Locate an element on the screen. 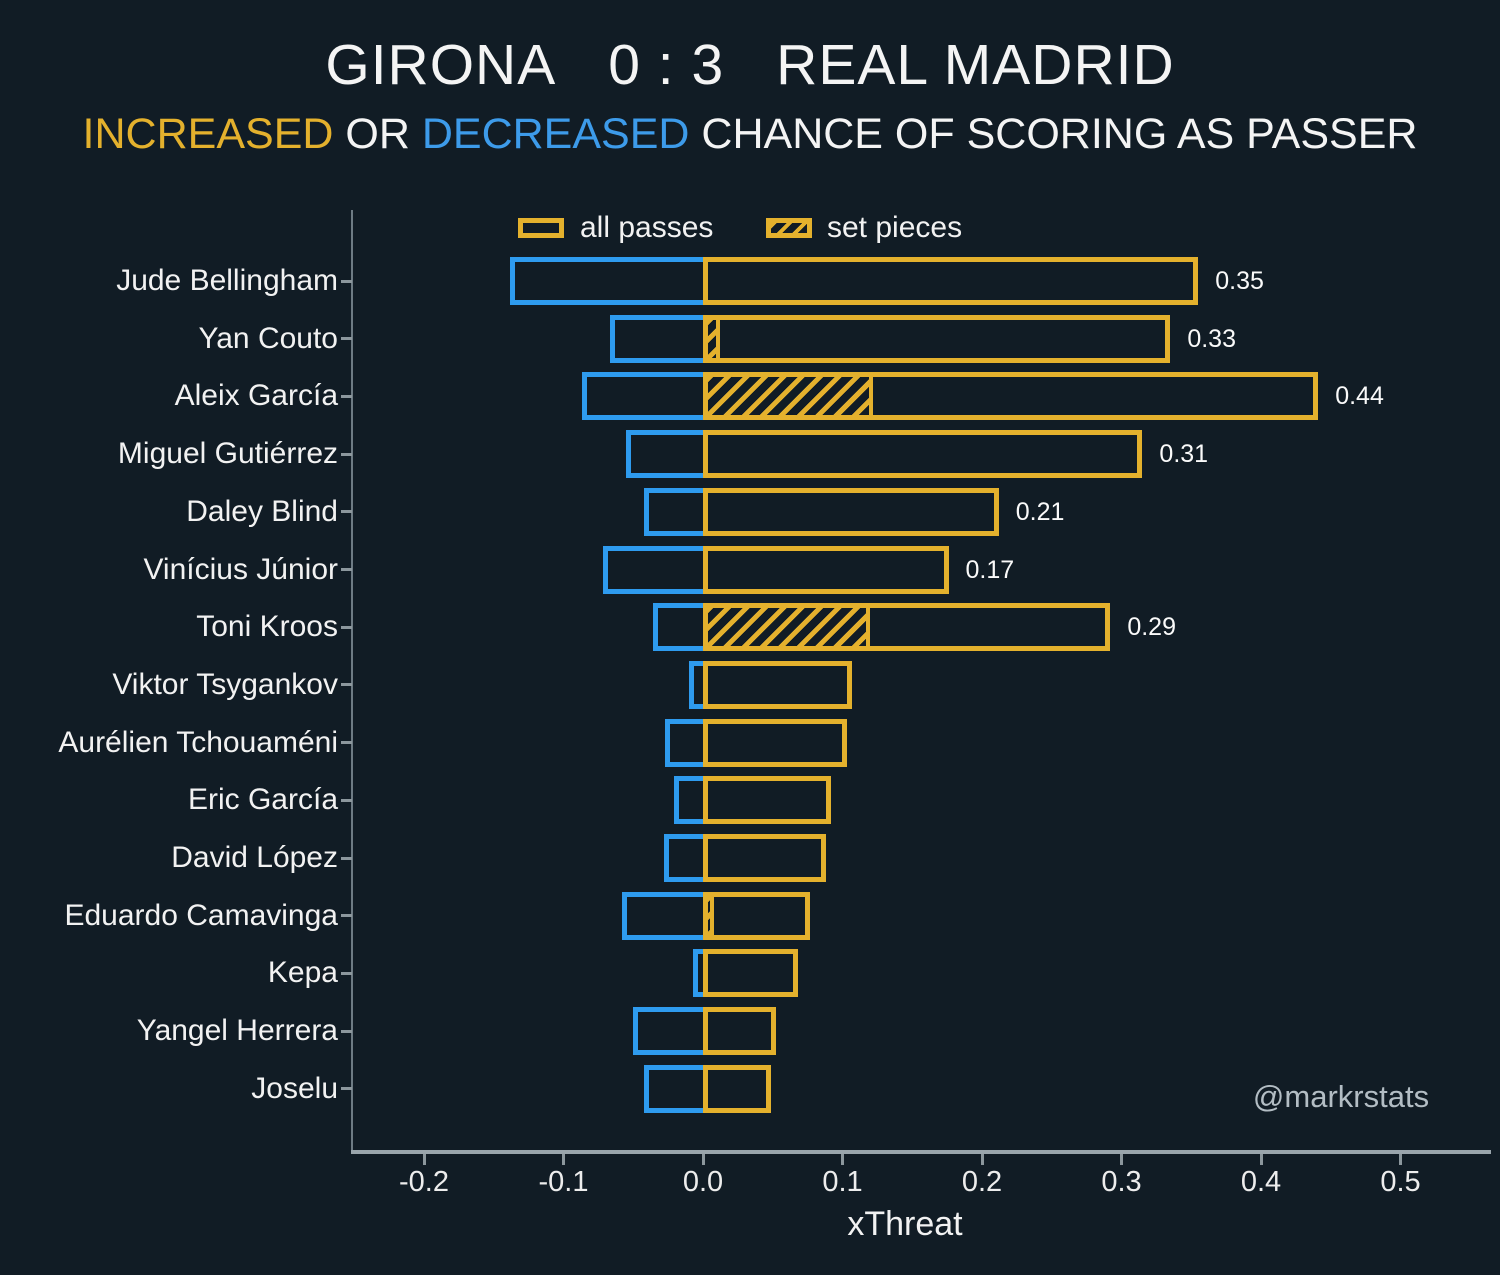  legend-swatch-all-passes is located at coordinates (541, 228).